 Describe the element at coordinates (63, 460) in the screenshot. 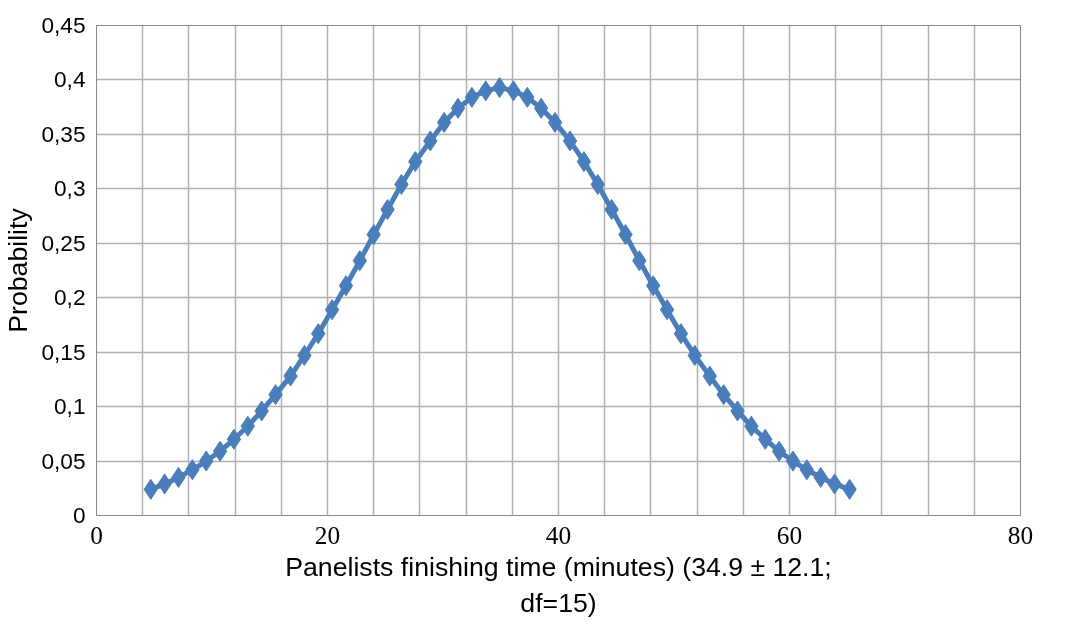

I see `y-tick-label: 0,05` at that location.